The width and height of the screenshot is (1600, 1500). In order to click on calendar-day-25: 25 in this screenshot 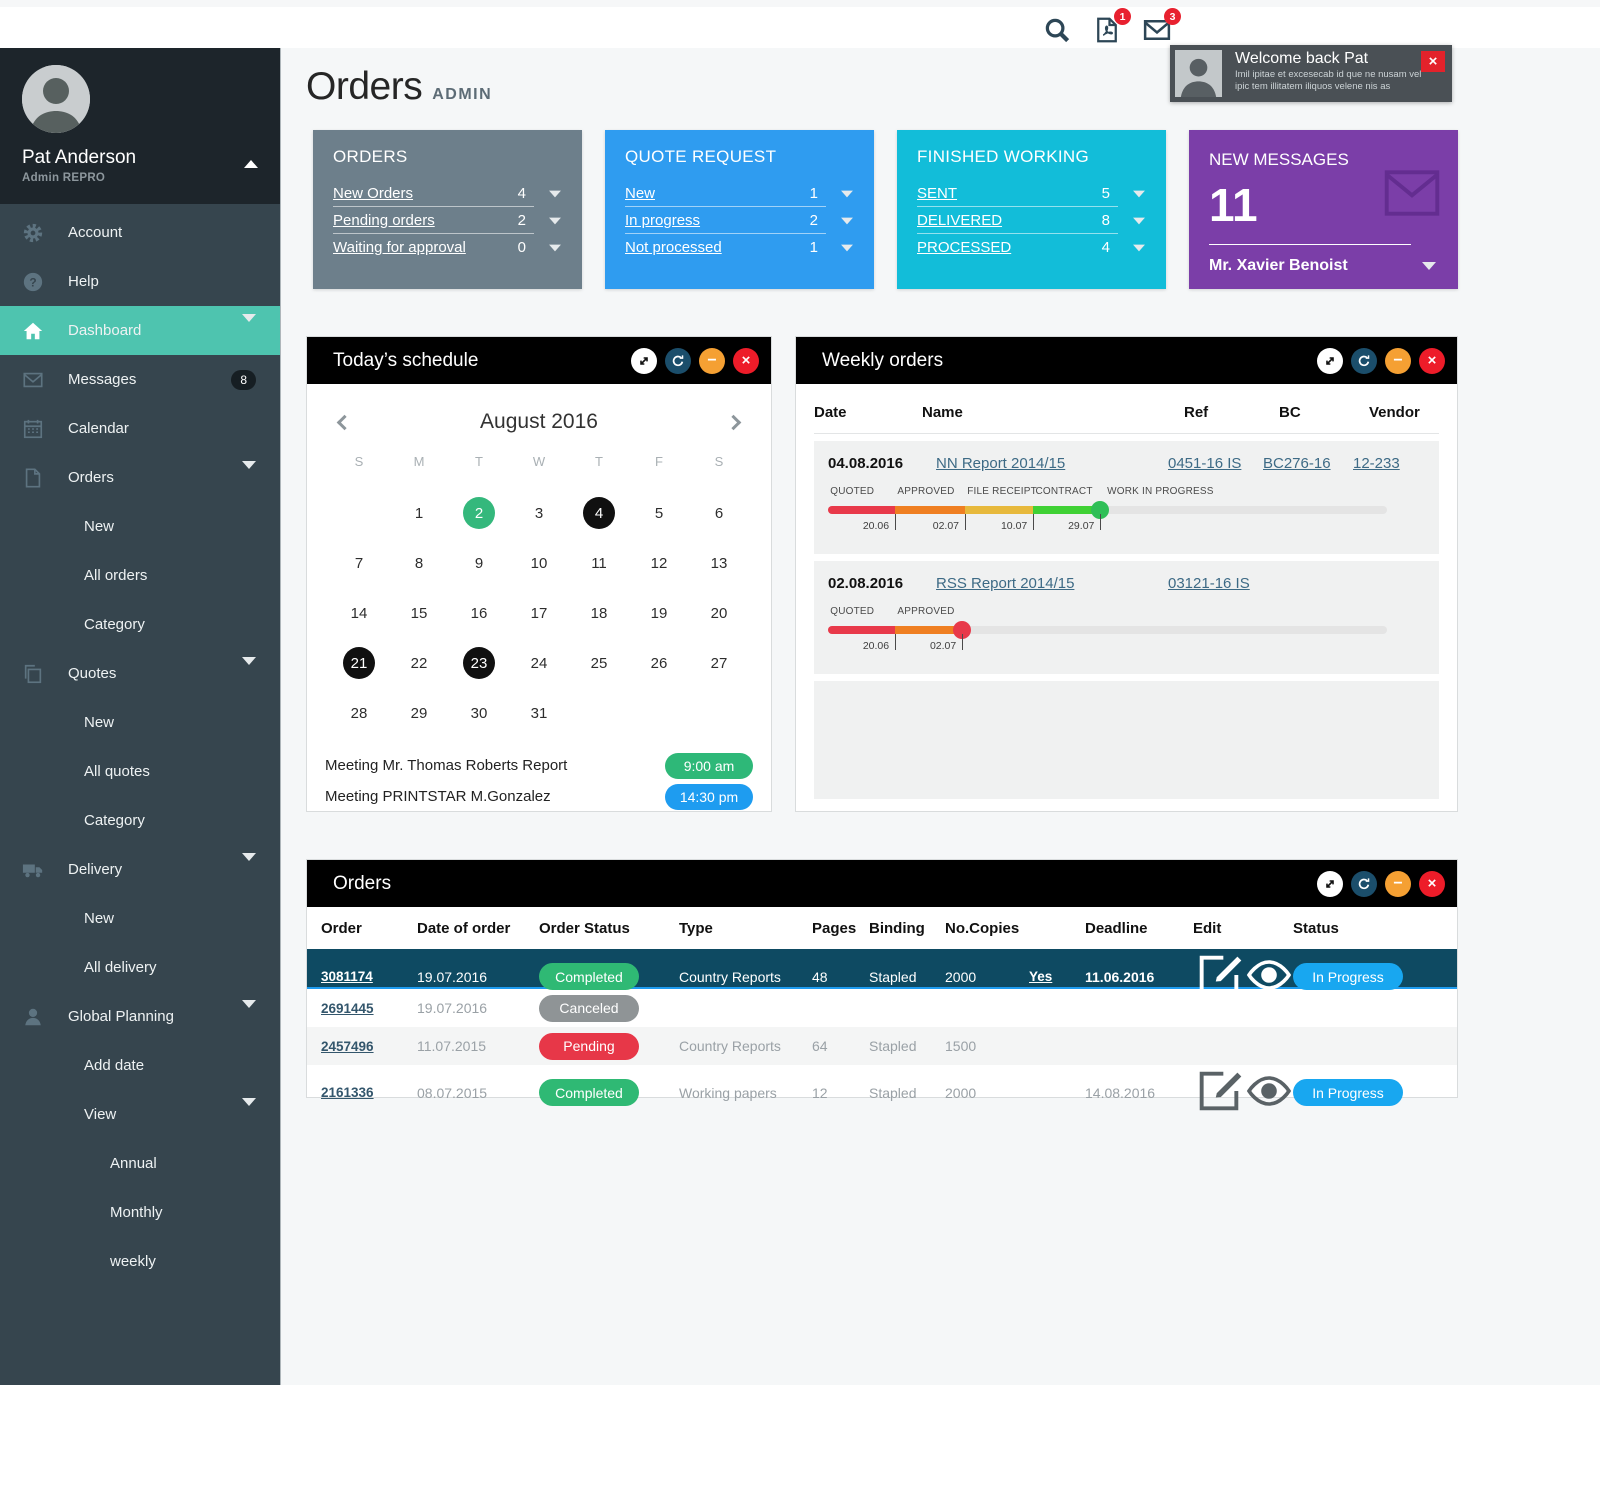, I will do `click(599, 663)`.